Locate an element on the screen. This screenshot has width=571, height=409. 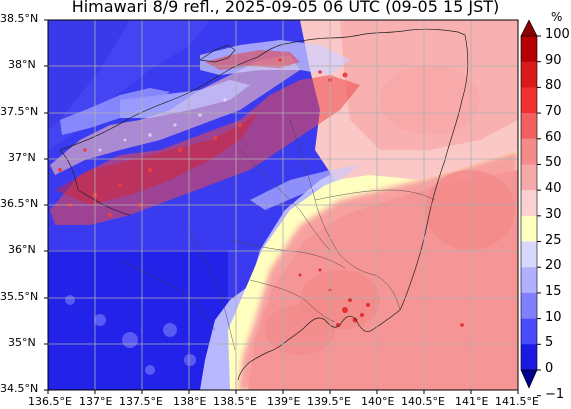
colorbar is located at coordinates (530, 208).